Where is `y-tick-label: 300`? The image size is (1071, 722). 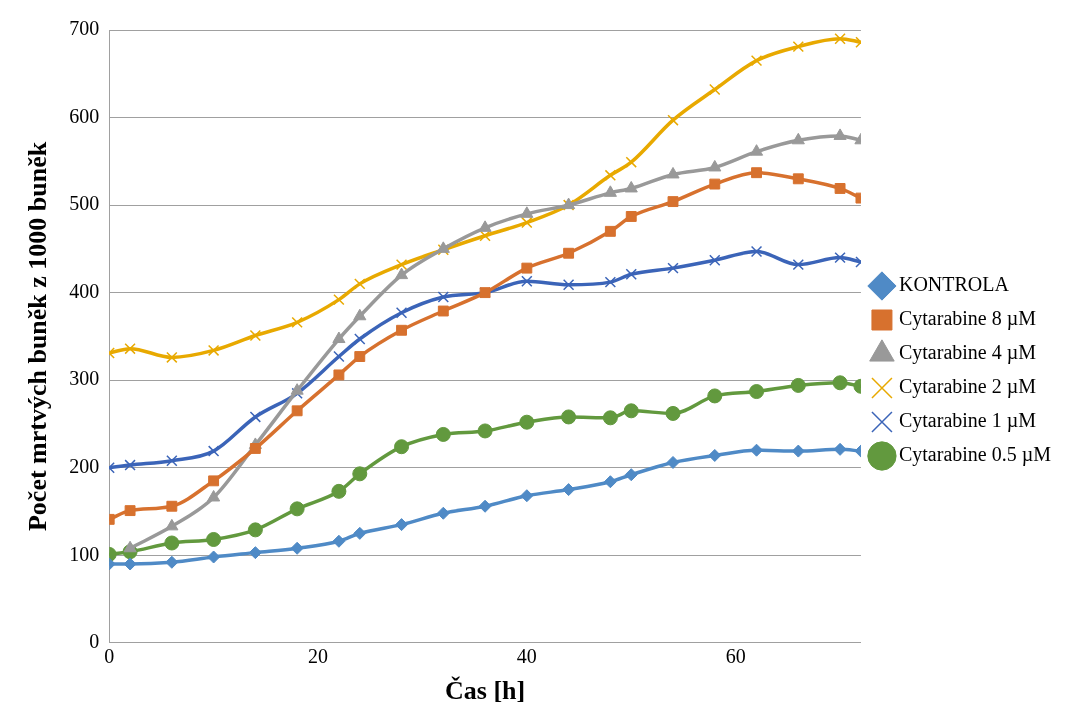
y-tick-label: 300 is located at coordinates (84, 378).